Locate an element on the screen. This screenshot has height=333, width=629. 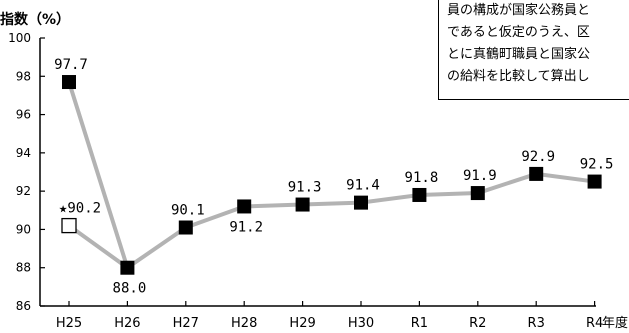
x-tick-label: H27 is located at coordinates (186, 323).